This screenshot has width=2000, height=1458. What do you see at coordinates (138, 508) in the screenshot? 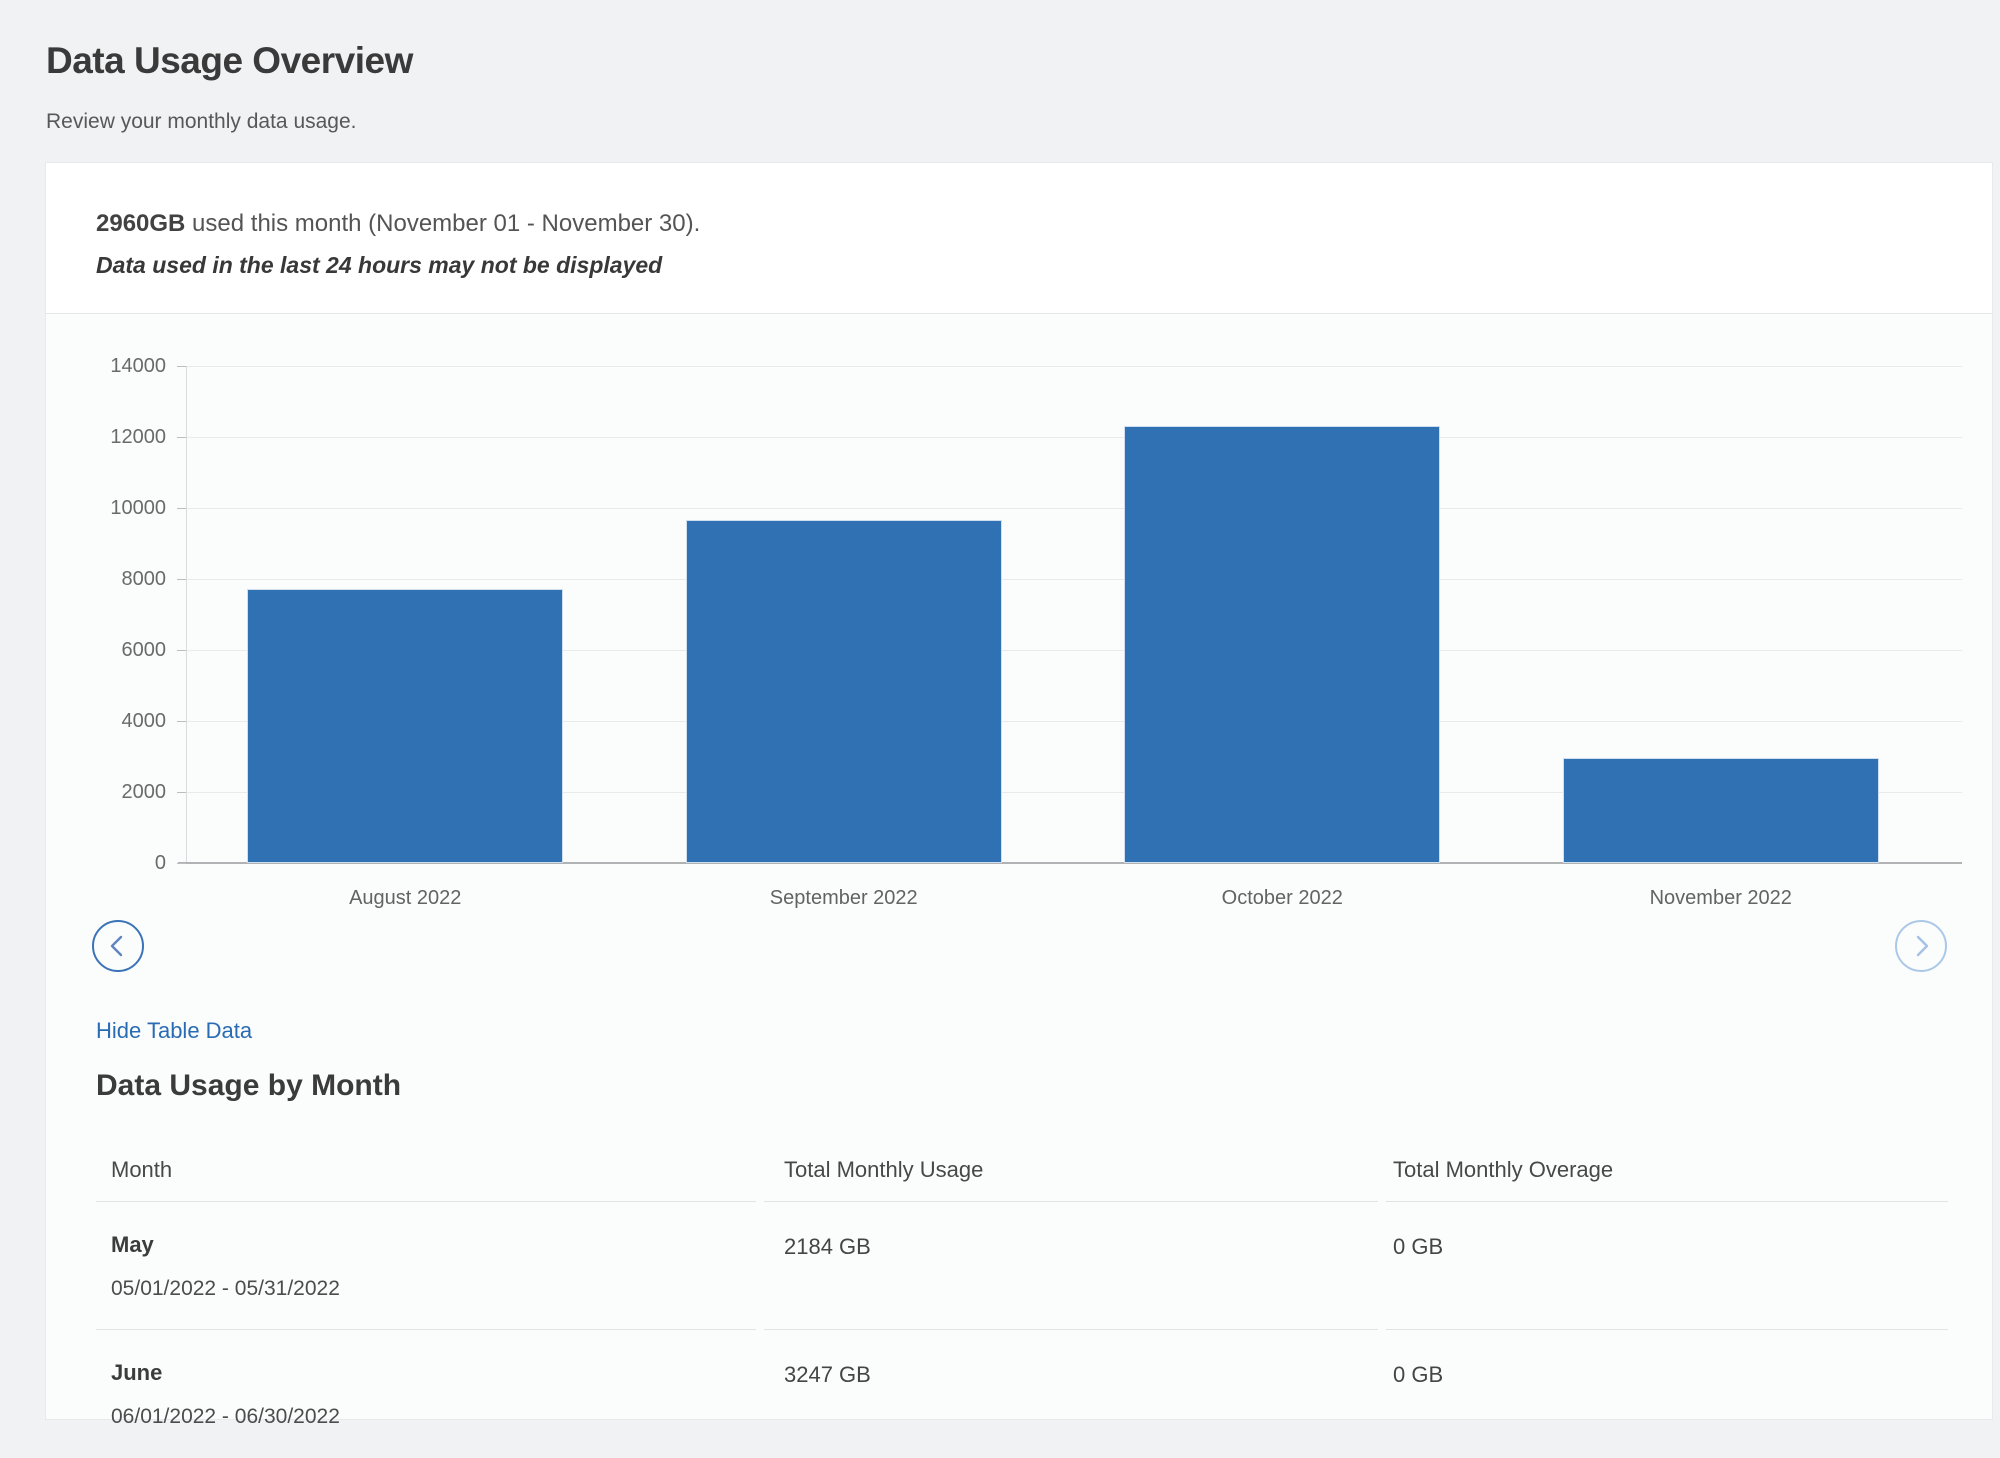
I see `y-axis-label-10000: 10000` at bounding box center [138, 508].